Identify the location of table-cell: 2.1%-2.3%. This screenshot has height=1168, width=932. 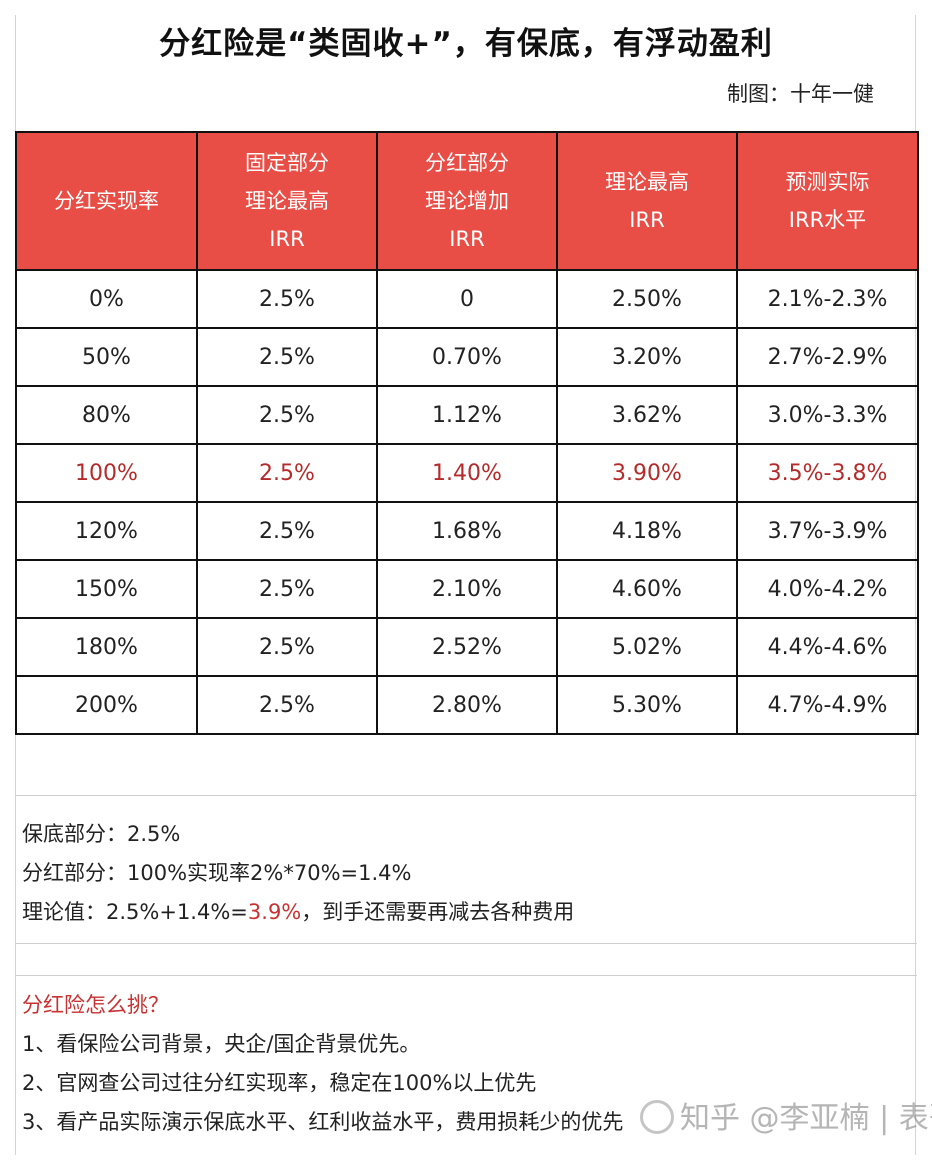
(827, 299).